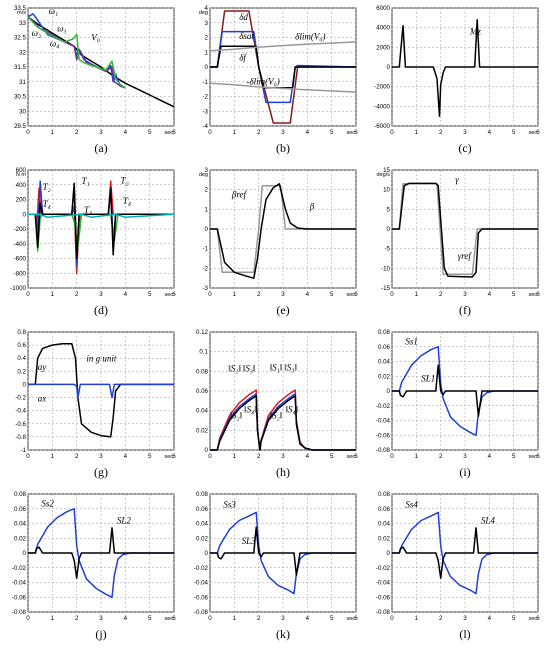 Image resolution: width=550 pixels, height=650 pixels. Describe the element at coordinates (465, 634) in the screenshot. I see `panel-caption: (l)` at that location.